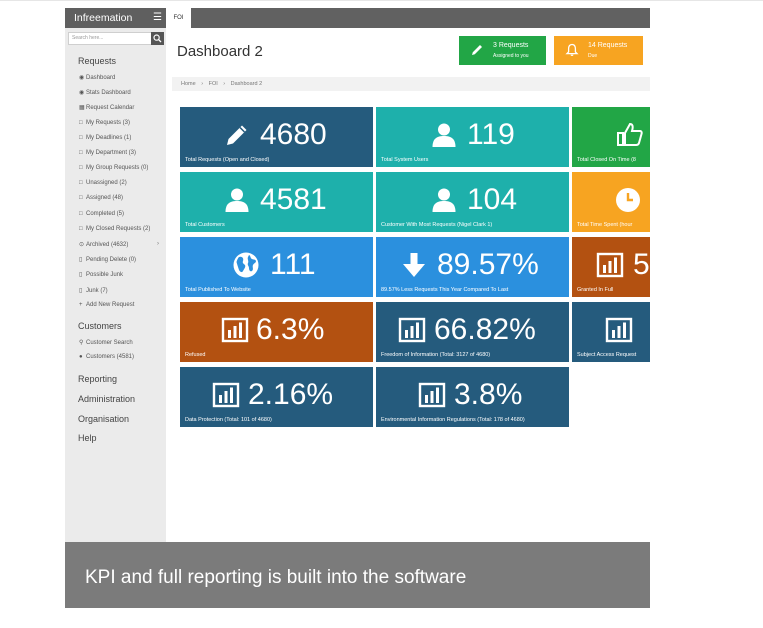 The height and width of the screenshot is (628, 763). I want to click on sidebar-item-customer-search: ⚲ Customer Search, so click(106, 343).